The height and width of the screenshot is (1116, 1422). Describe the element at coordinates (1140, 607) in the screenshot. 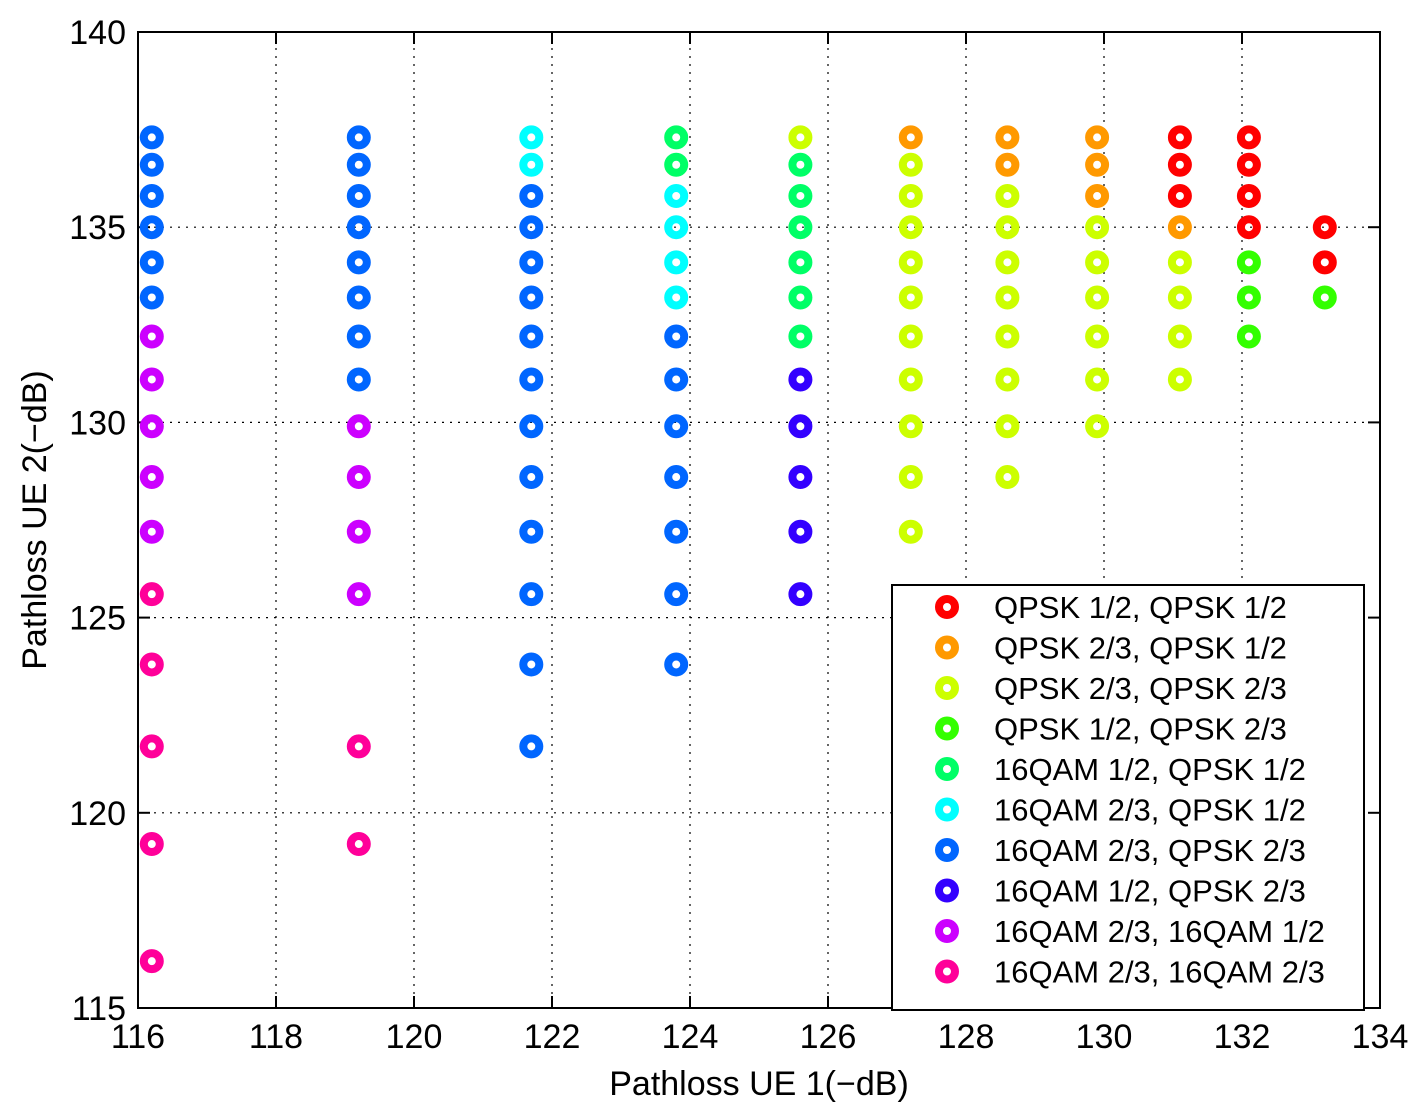

I see `legend-label: QPSK 1/2, QPSK 1/2` at that location.